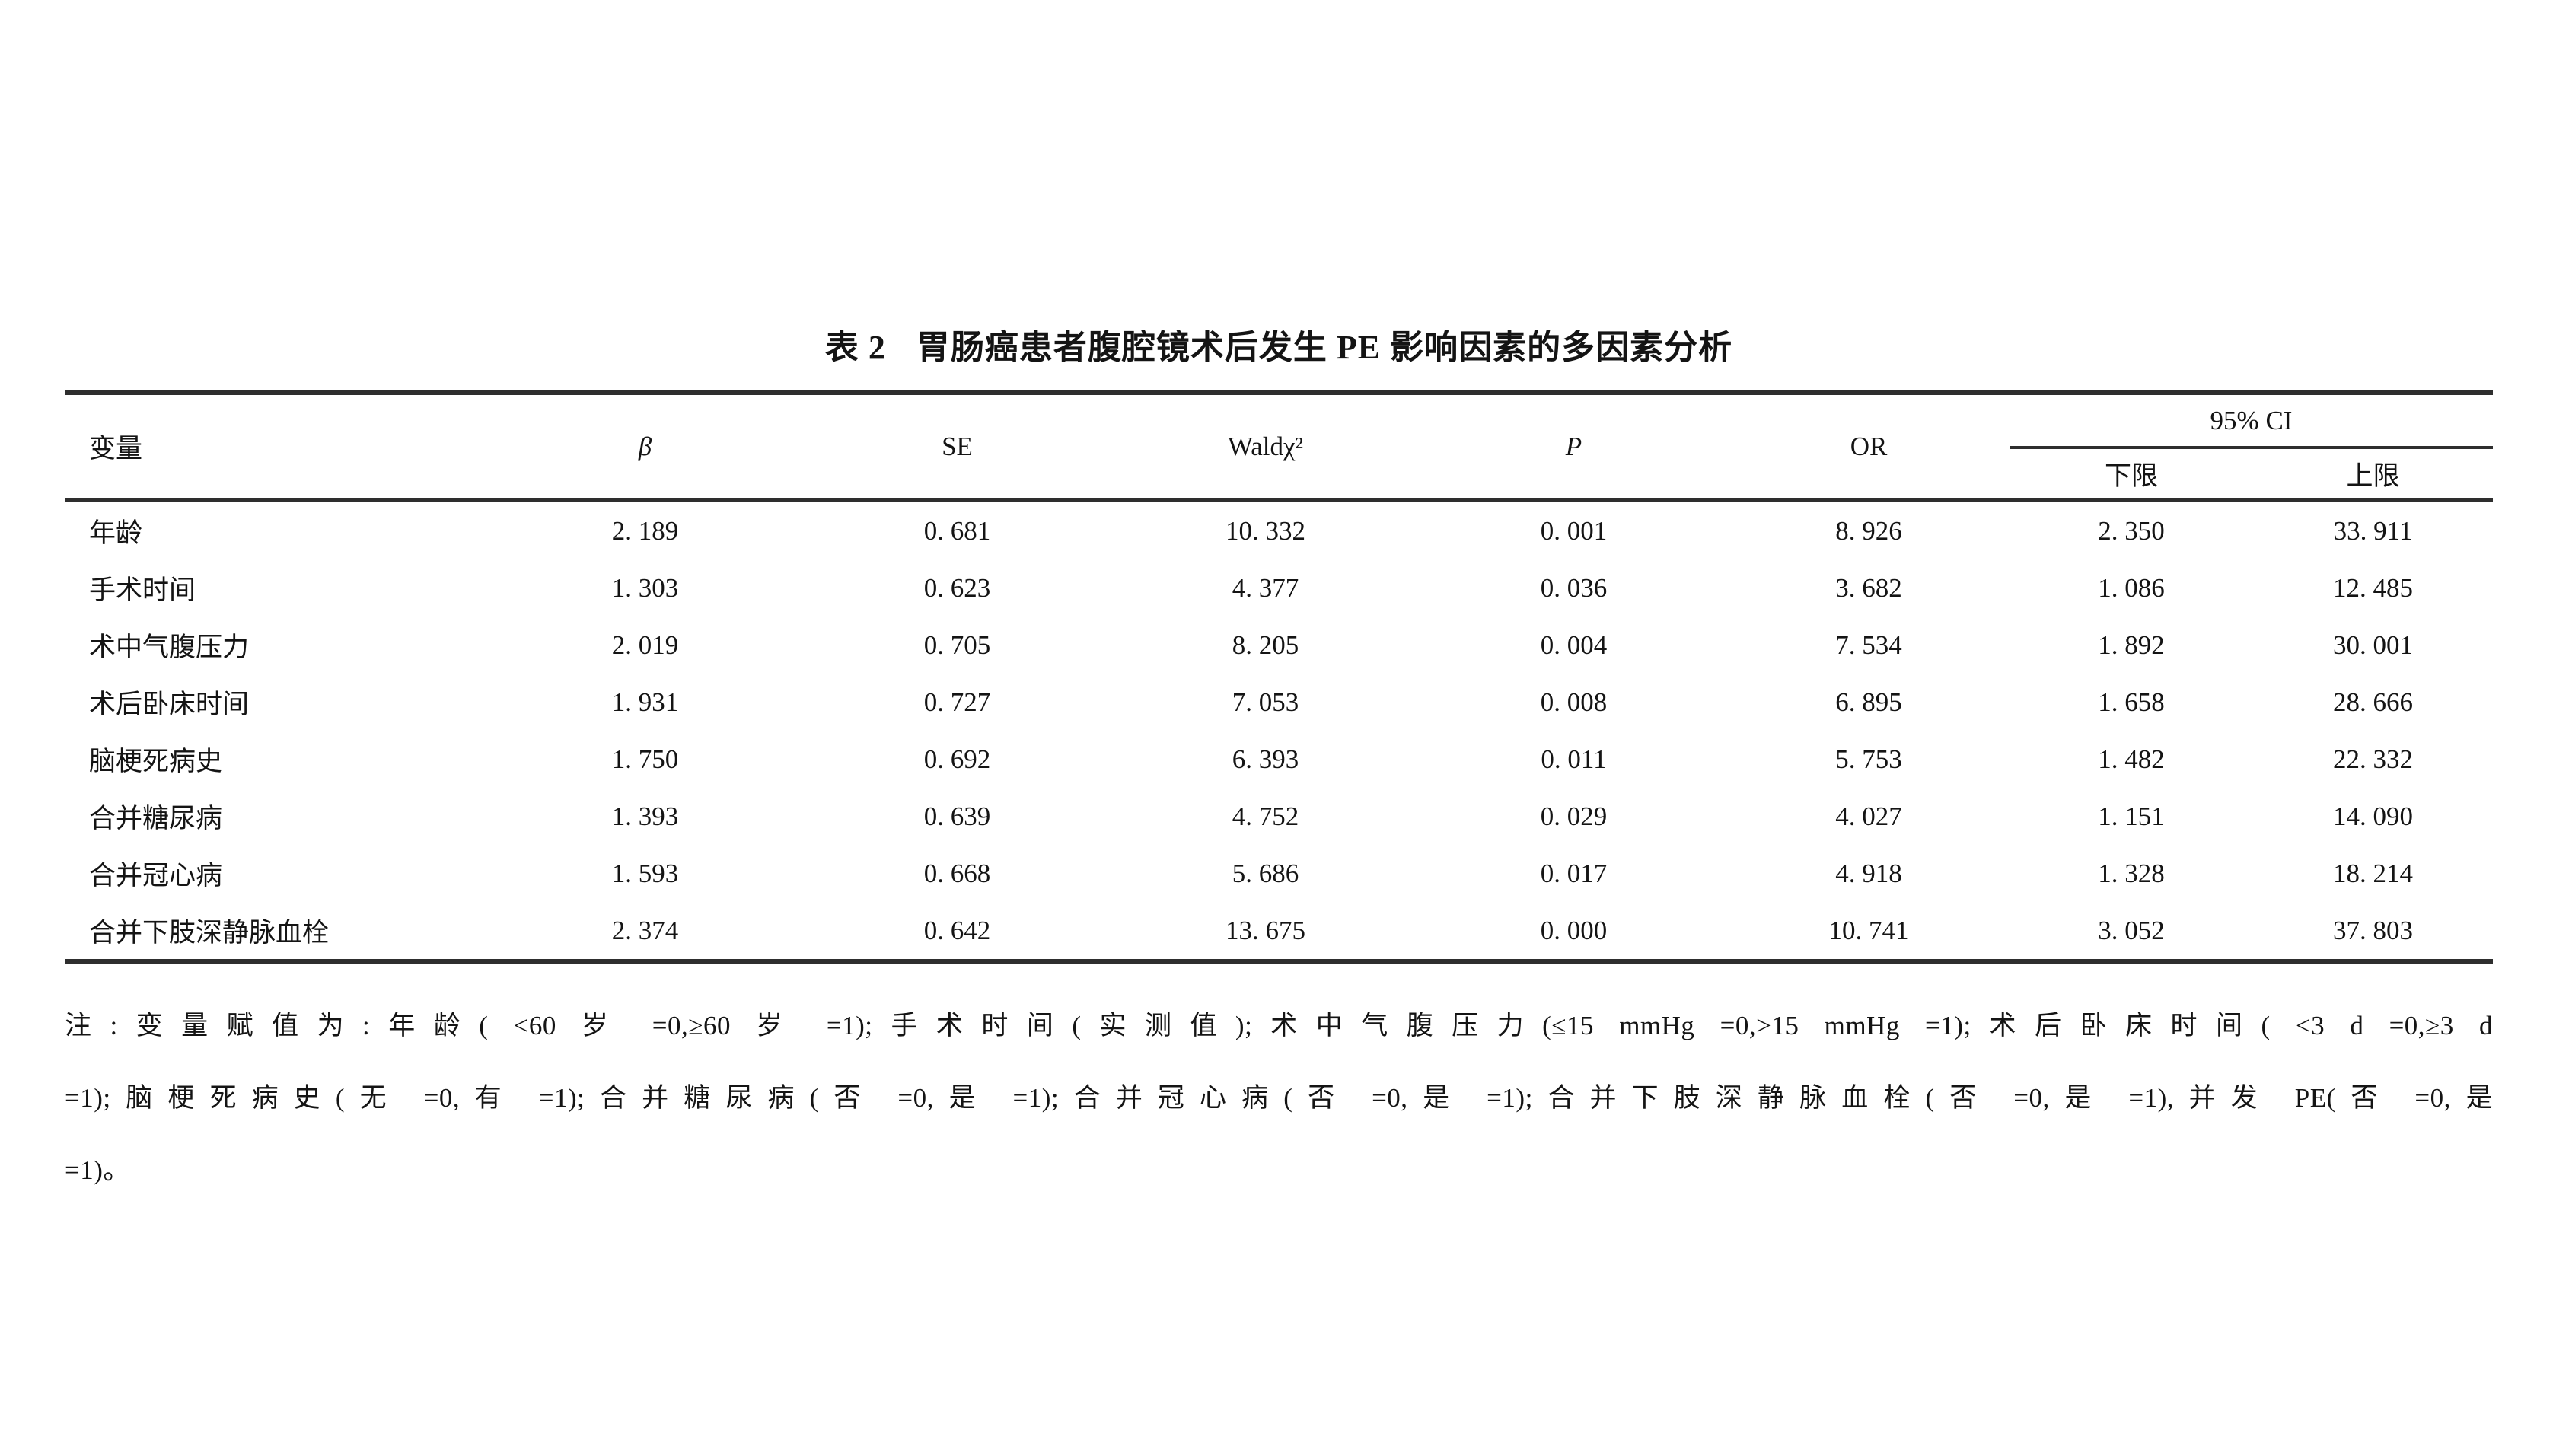 The height and width of the screenshot is (1456, 2553). What do you see at coordinates (2373, 816) in the screenshot?
I see `cell-value: 14. 090` at bounding box center [2373, 816].